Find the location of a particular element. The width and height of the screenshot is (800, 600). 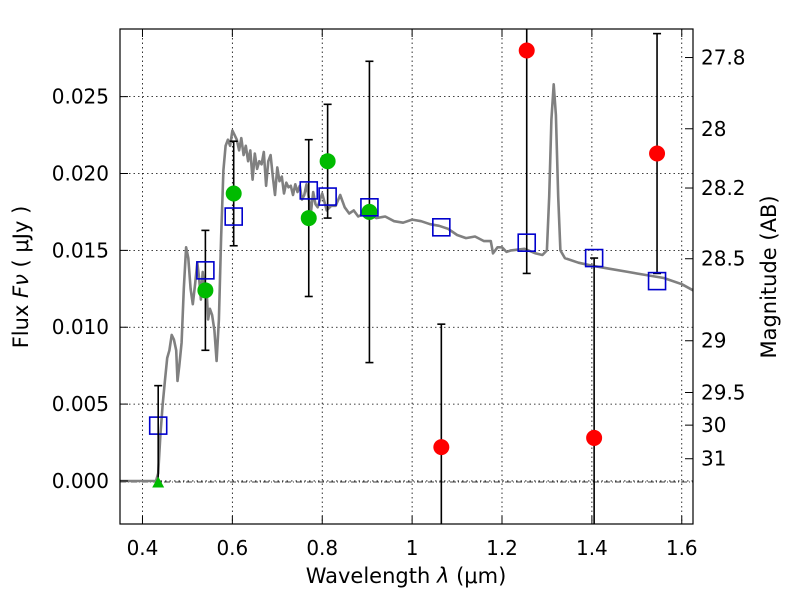

magnitude-tick-label: 30 is located at coordinates (713, 425).